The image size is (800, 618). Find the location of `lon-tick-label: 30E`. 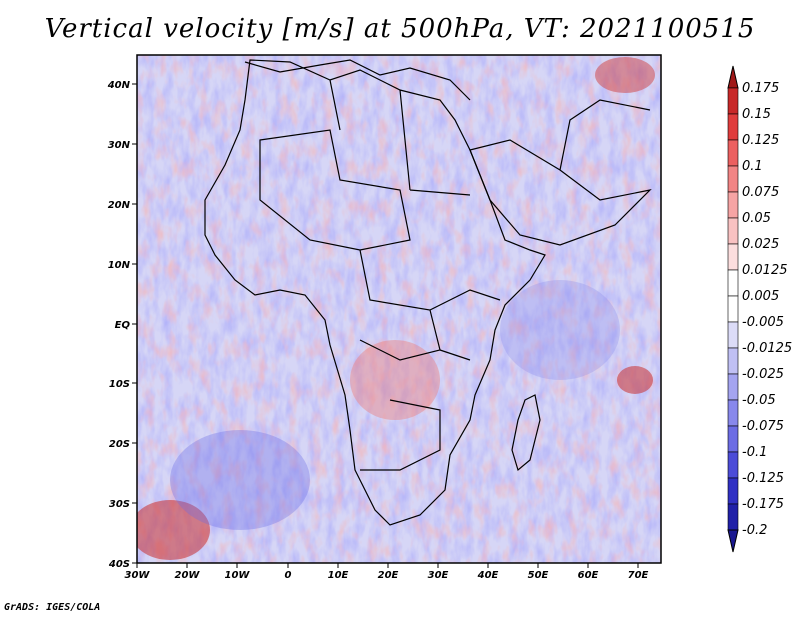

lon-tick-label: 30E is located at coordinates (438, 575).